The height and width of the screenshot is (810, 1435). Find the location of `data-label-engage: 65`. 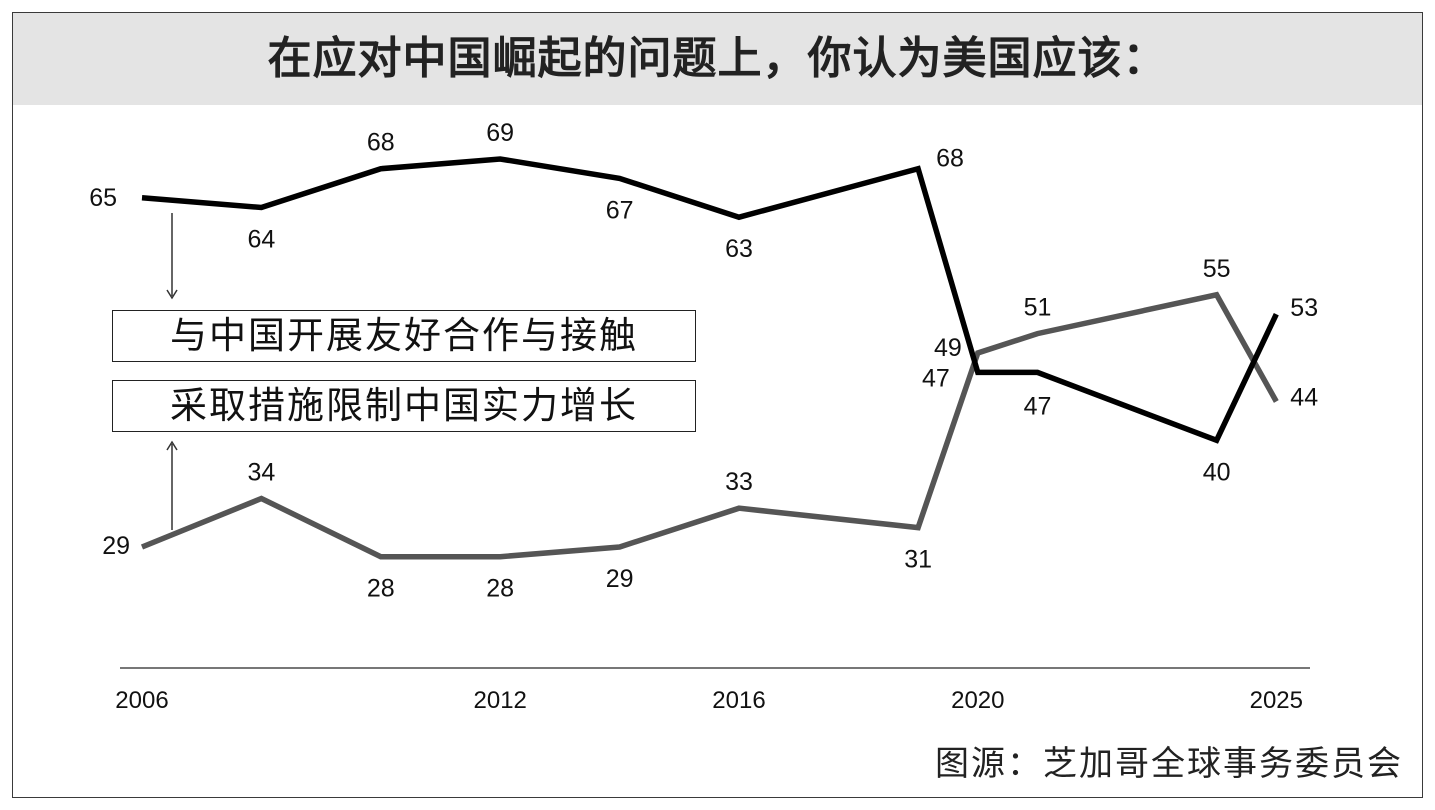

data-label-engage: 65 is located at coordinates (103, 198).